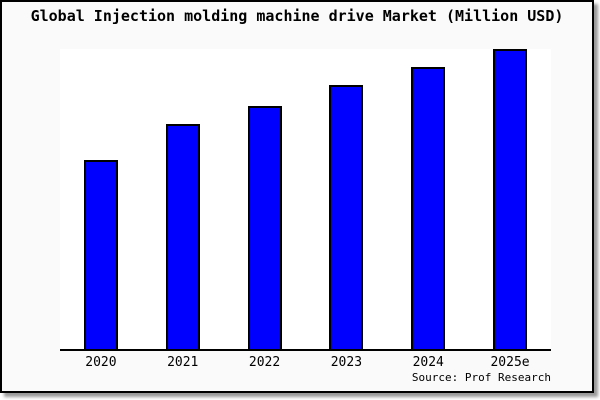 Image resolution: width=600 pixels, height=400 pixels. What do you see at coordinates (264, 227) in the screenshot?
I see `bar-2022` at bounding box center [264, 227].